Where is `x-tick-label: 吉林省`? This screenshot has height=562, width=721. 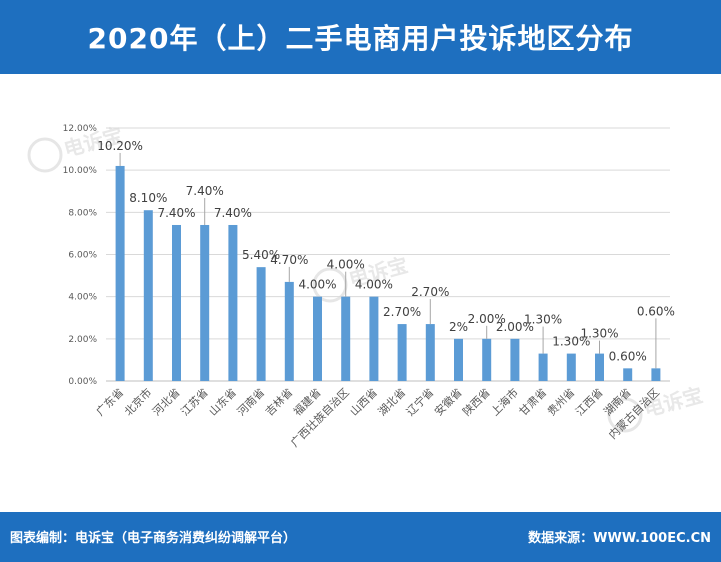 x-tick-label: 吉林省 is located at coordinates (278, 401).